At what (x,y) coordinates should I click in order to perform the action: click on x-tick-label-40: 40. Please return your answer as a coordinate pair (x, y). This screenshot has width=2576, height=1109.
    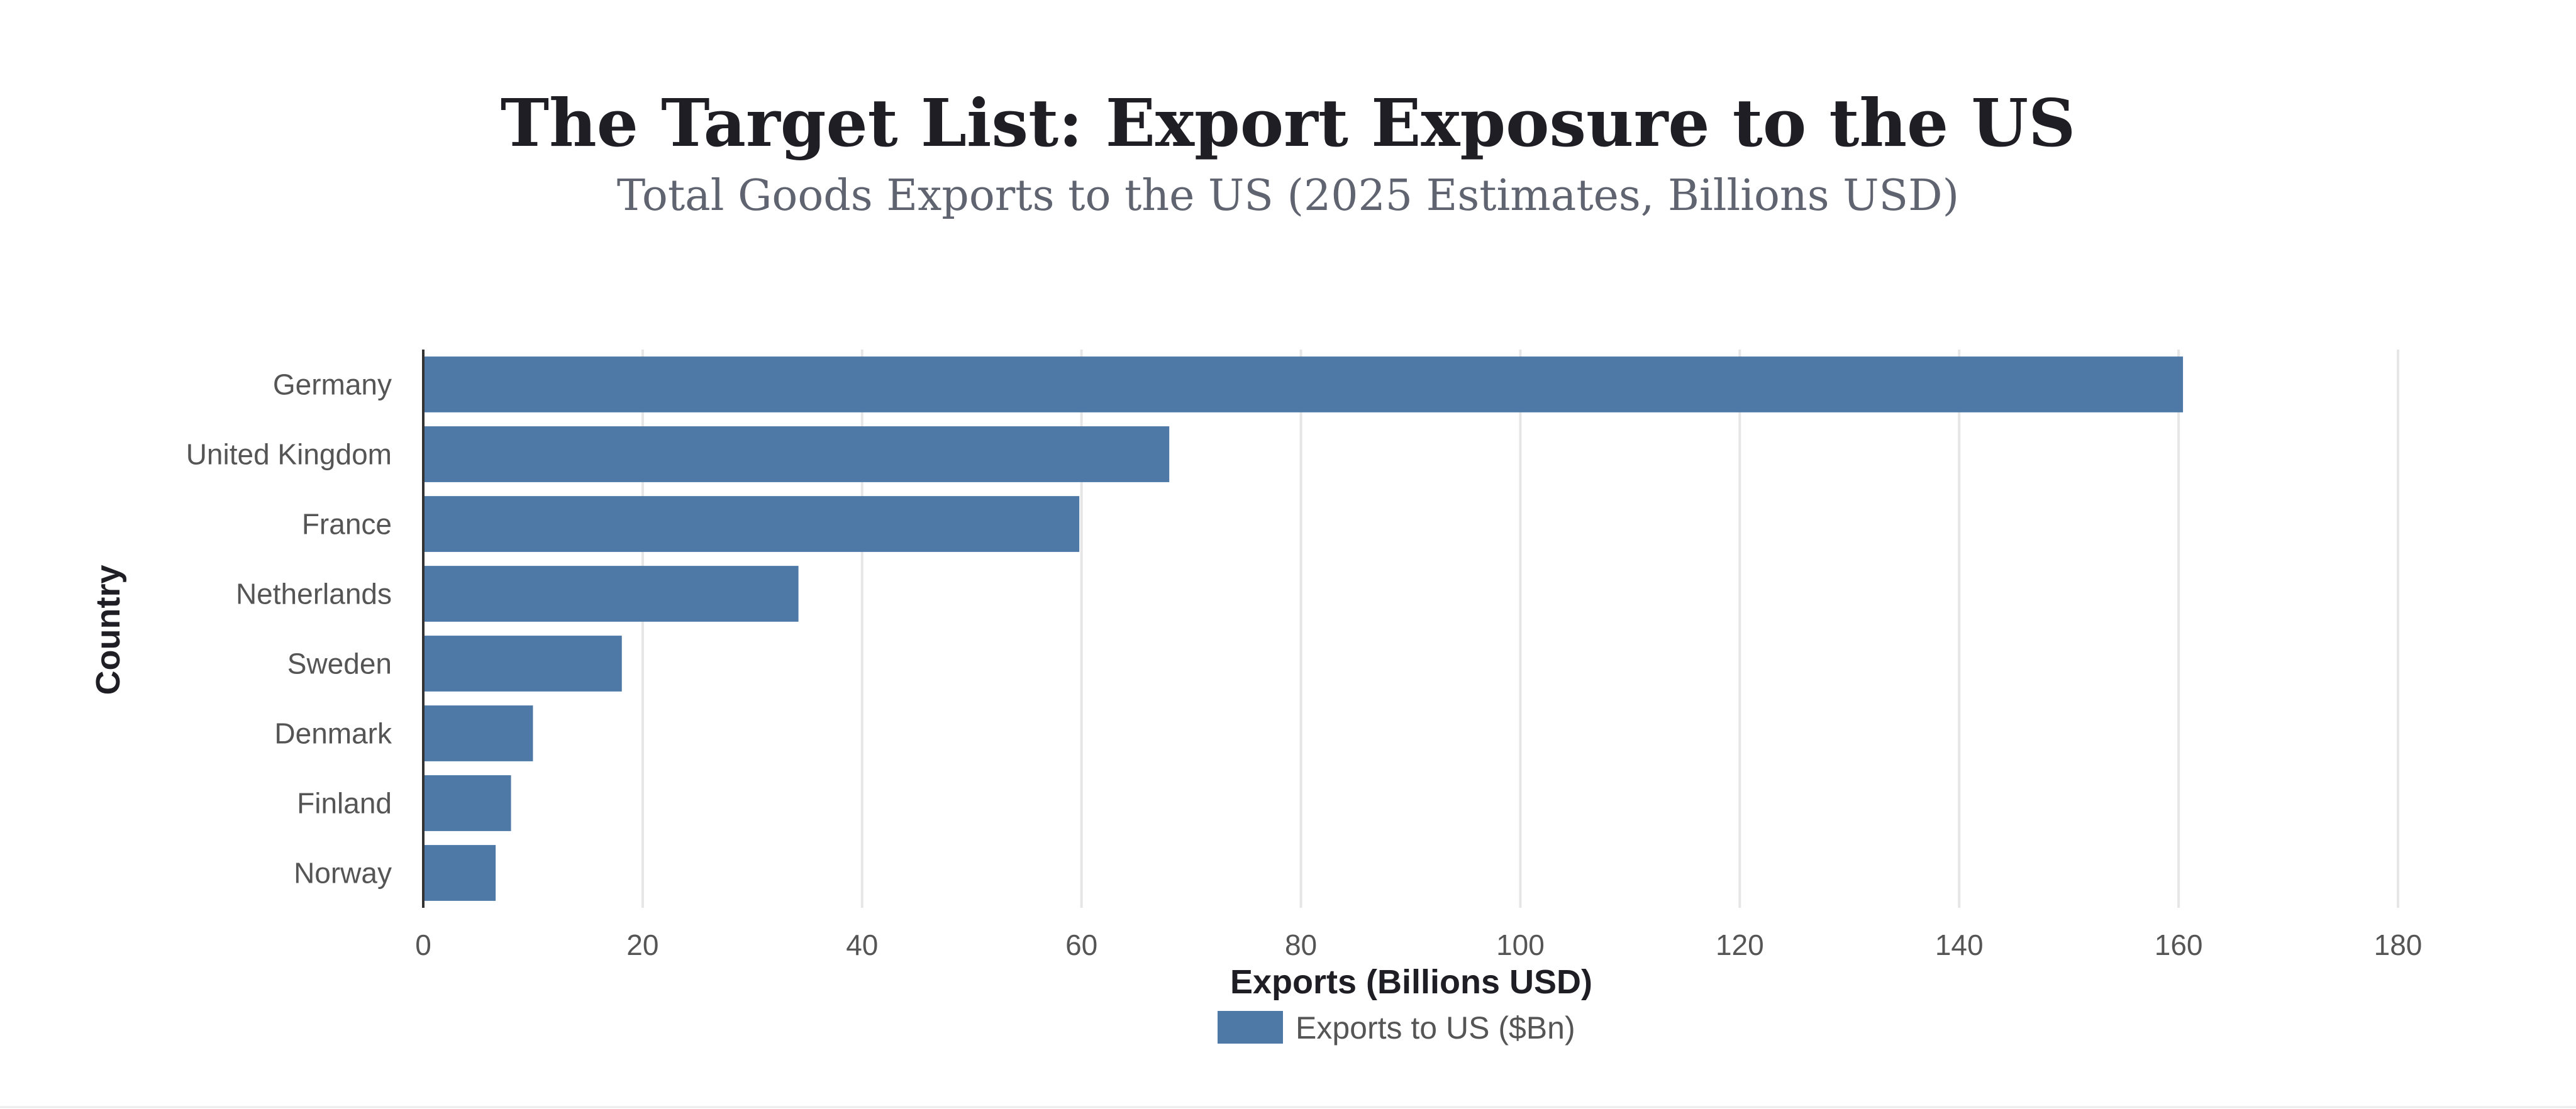
    Looking at the image, I should click on (862, 945).